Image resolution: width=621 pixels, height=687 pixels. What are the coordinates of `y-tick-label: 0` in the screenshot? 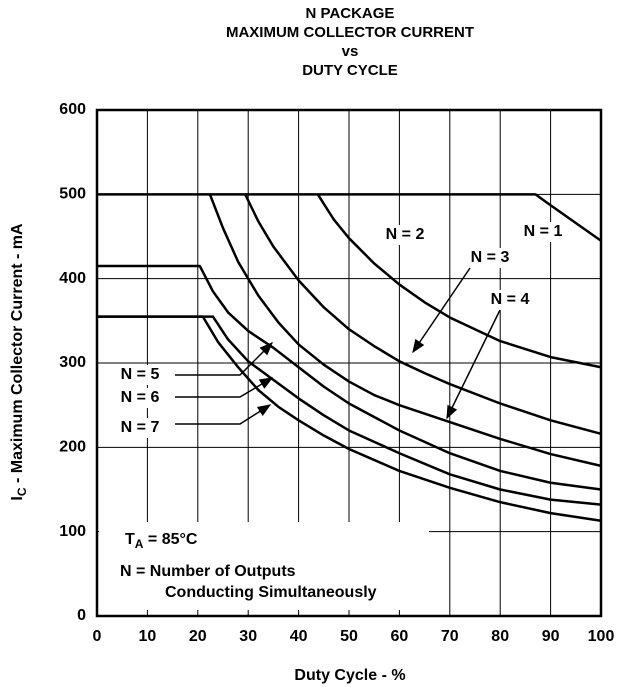 It's located at (81, 615).